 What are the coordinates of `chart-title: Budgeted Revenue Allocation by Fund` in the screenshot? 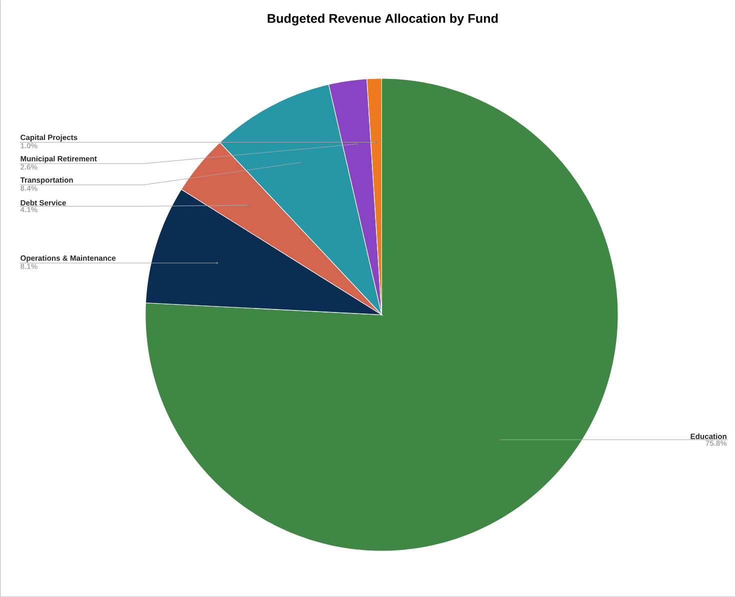 It's located at (383, 20).